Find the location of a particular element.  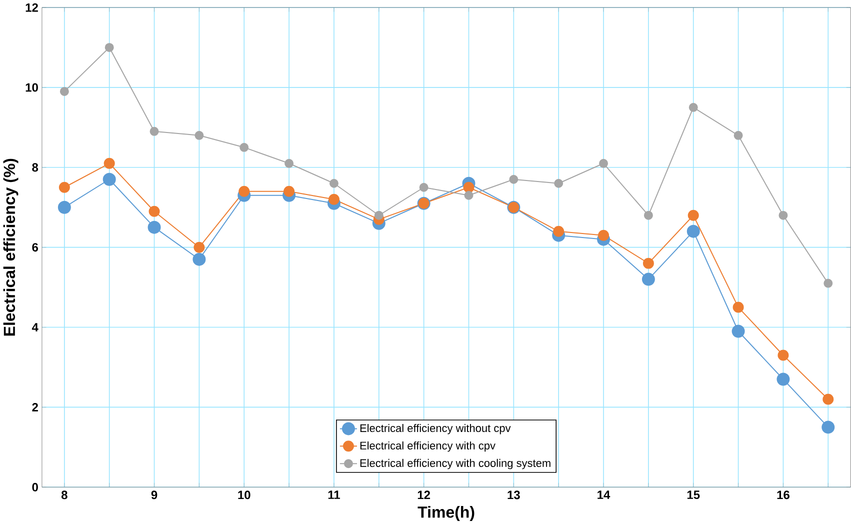

x-tick-label: 13 is located at coordinates (514, 495).